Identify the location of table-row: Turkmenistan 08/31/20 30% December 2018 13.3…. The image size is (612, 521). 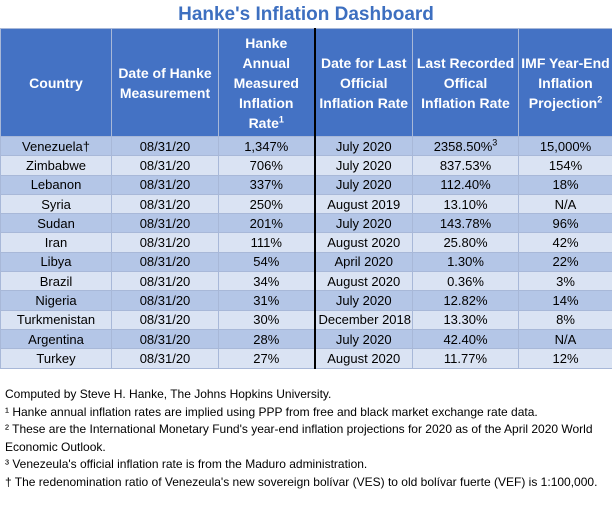
(306, 319).